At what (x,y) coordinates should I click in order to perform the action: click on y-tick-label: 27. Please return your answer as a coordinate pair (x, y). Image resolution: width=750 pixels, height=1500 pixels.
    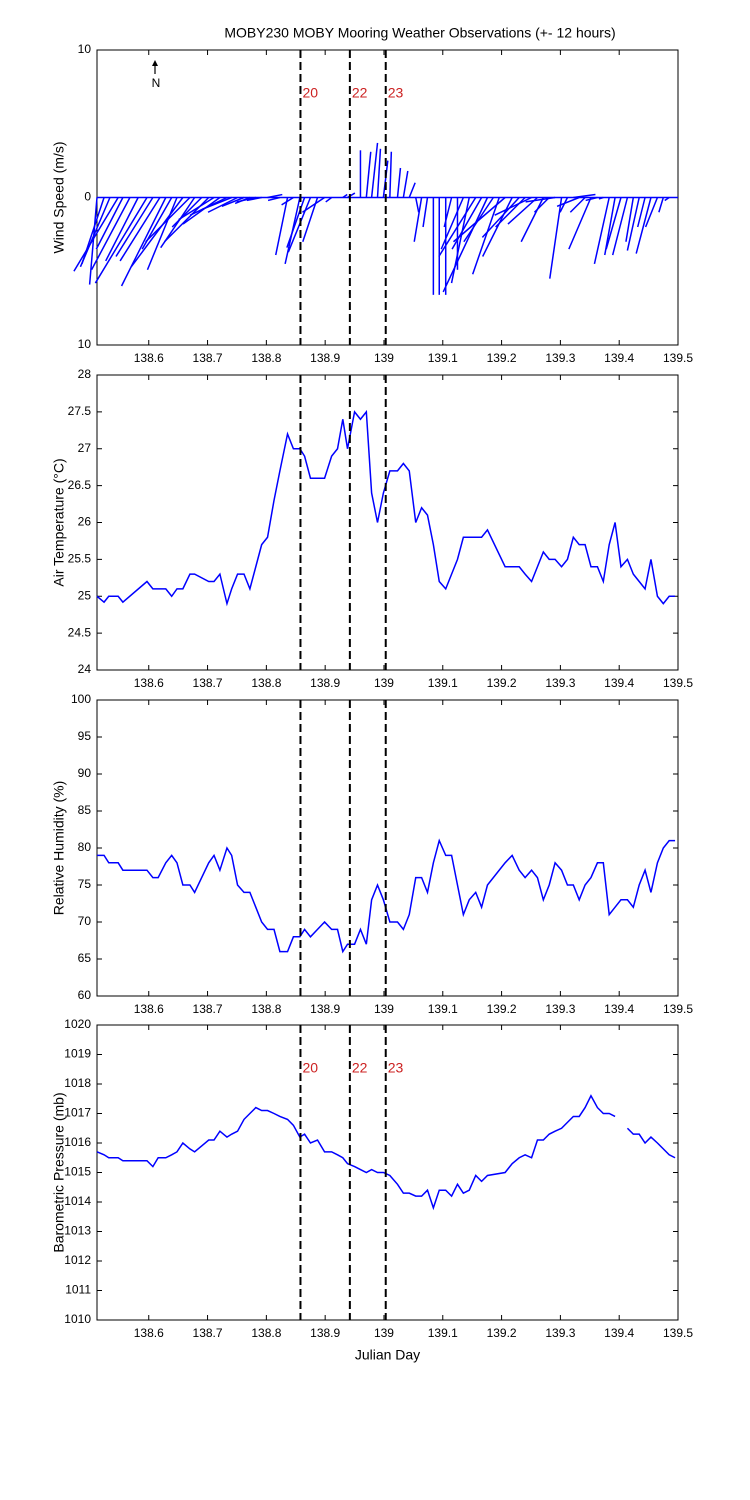
    Looking at the image, I should click on (85, 448).